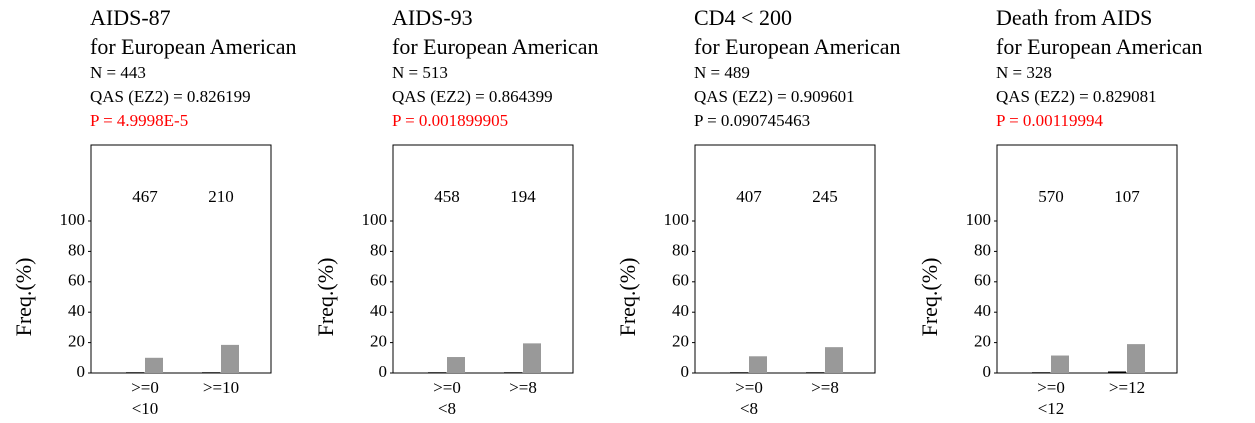 The image size is (1255, 423). I want to click on chart-title: Death from AIDS, so click(1074, 17).